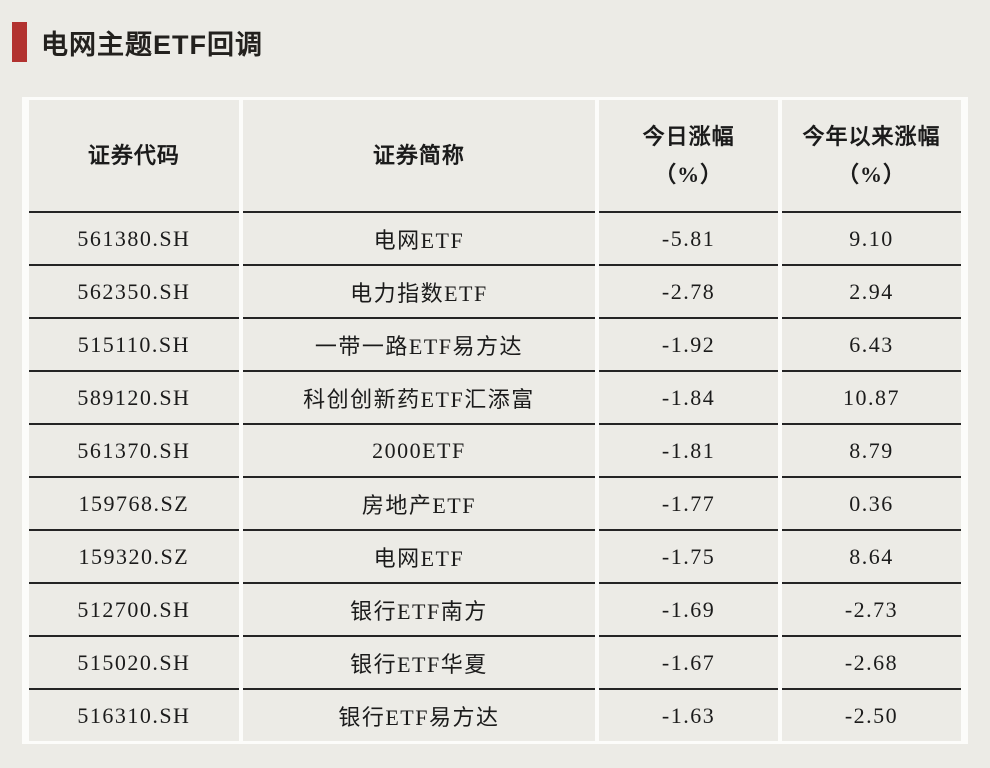 The image size is (990, 768). What do you see at coordinates (419, 345) in the screenshot?
I see `security-name-cell: 一带一路ETF易方达` at bounding box center [419, 345].